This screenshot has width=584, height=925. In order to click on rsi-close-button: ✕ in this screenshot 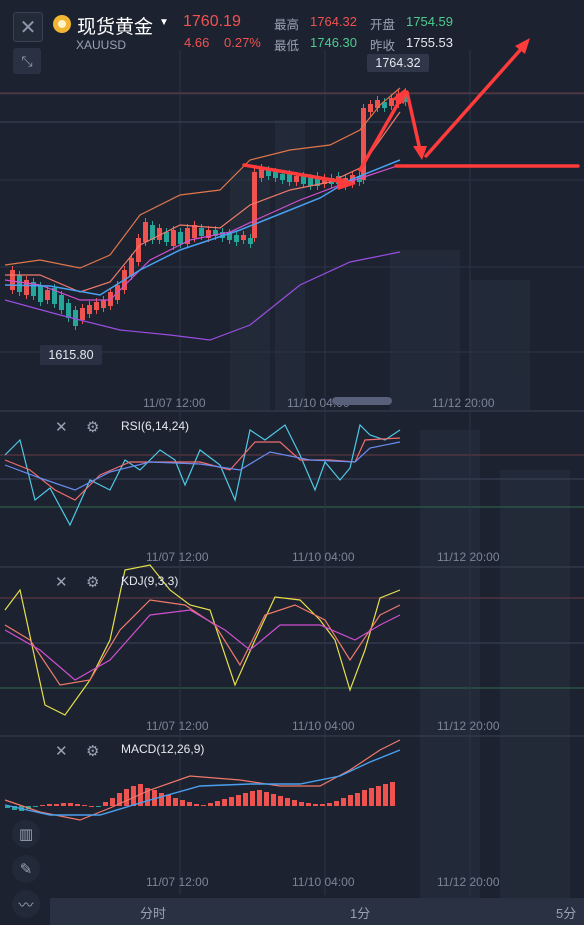, I will do `click(61, 427)`.